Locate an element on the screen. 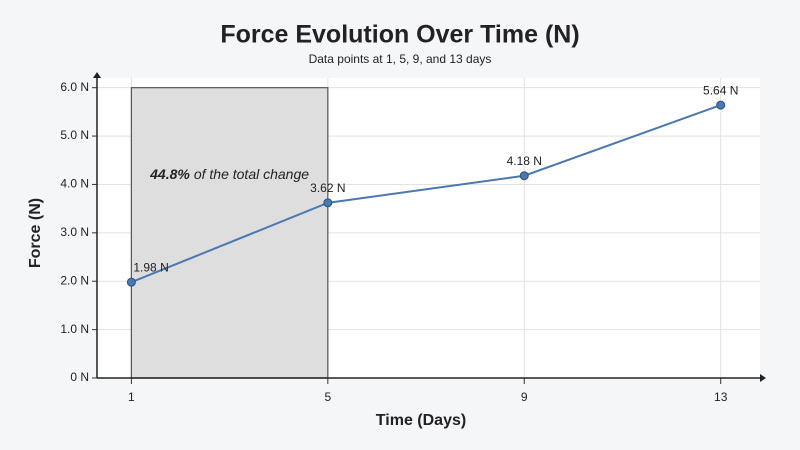 The image size is (800, 450). highlight-annotation: 44.8% of the total change is located at coordinates (229, 173).